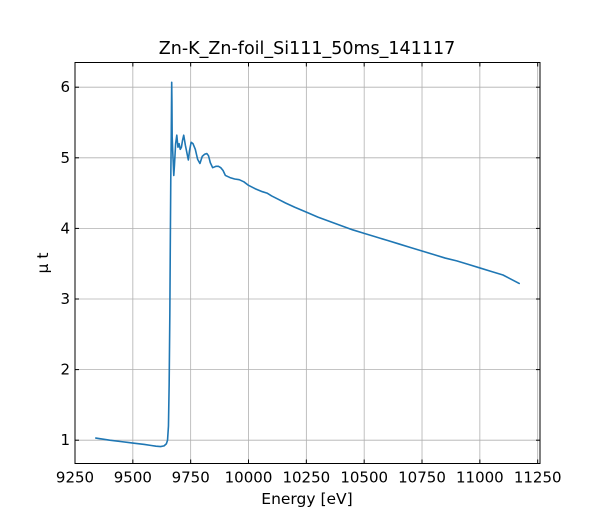  What do you see at coordinates (538, 478) in the screenshot?
I see `x-tick-label: 11250` at bounding box center [538, 478].